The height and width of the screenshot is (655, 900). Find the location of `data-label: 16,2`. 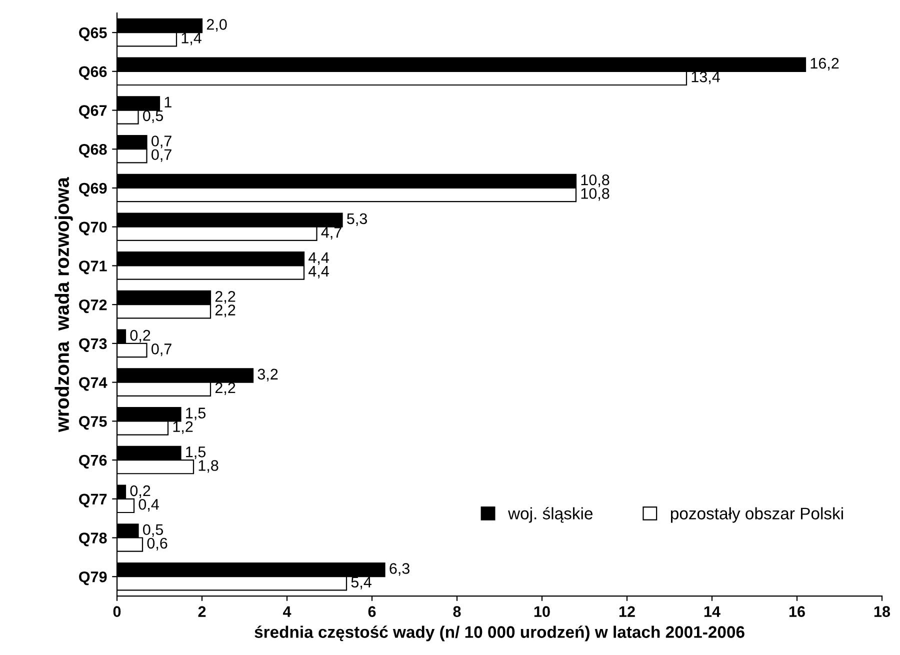

data-label: 16,2 is located at coordinates (824, 64).